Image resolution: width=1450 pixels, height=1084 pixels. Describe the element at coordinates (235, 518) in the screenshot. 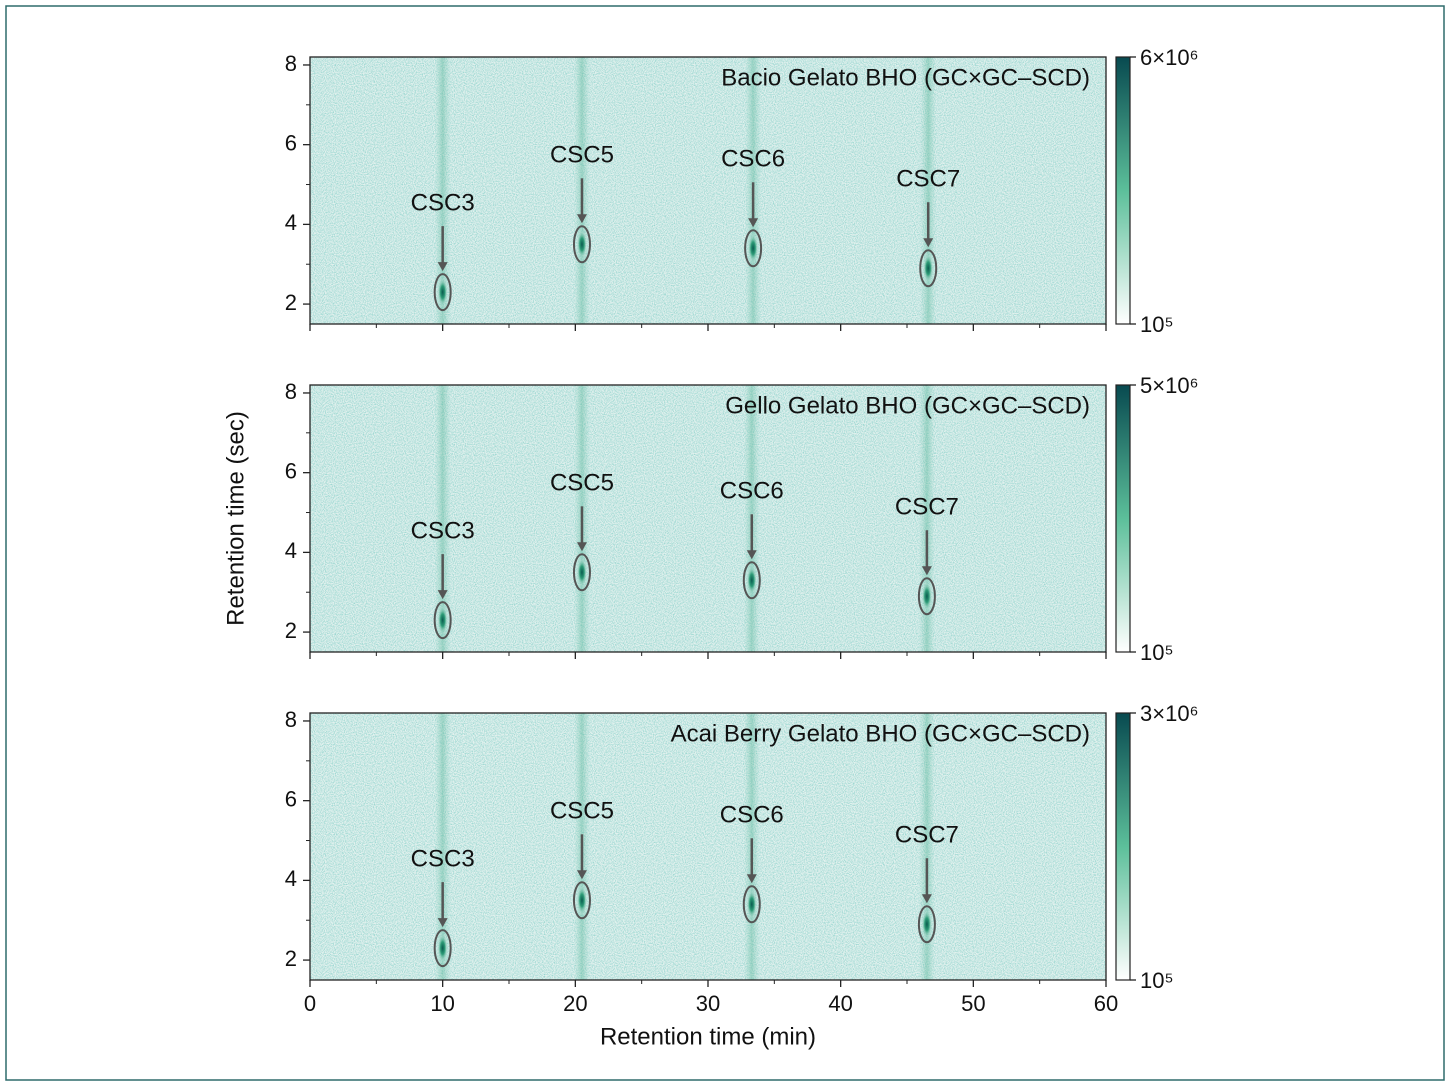

I see `y-axis-label: Retention time (sec)` at that location.